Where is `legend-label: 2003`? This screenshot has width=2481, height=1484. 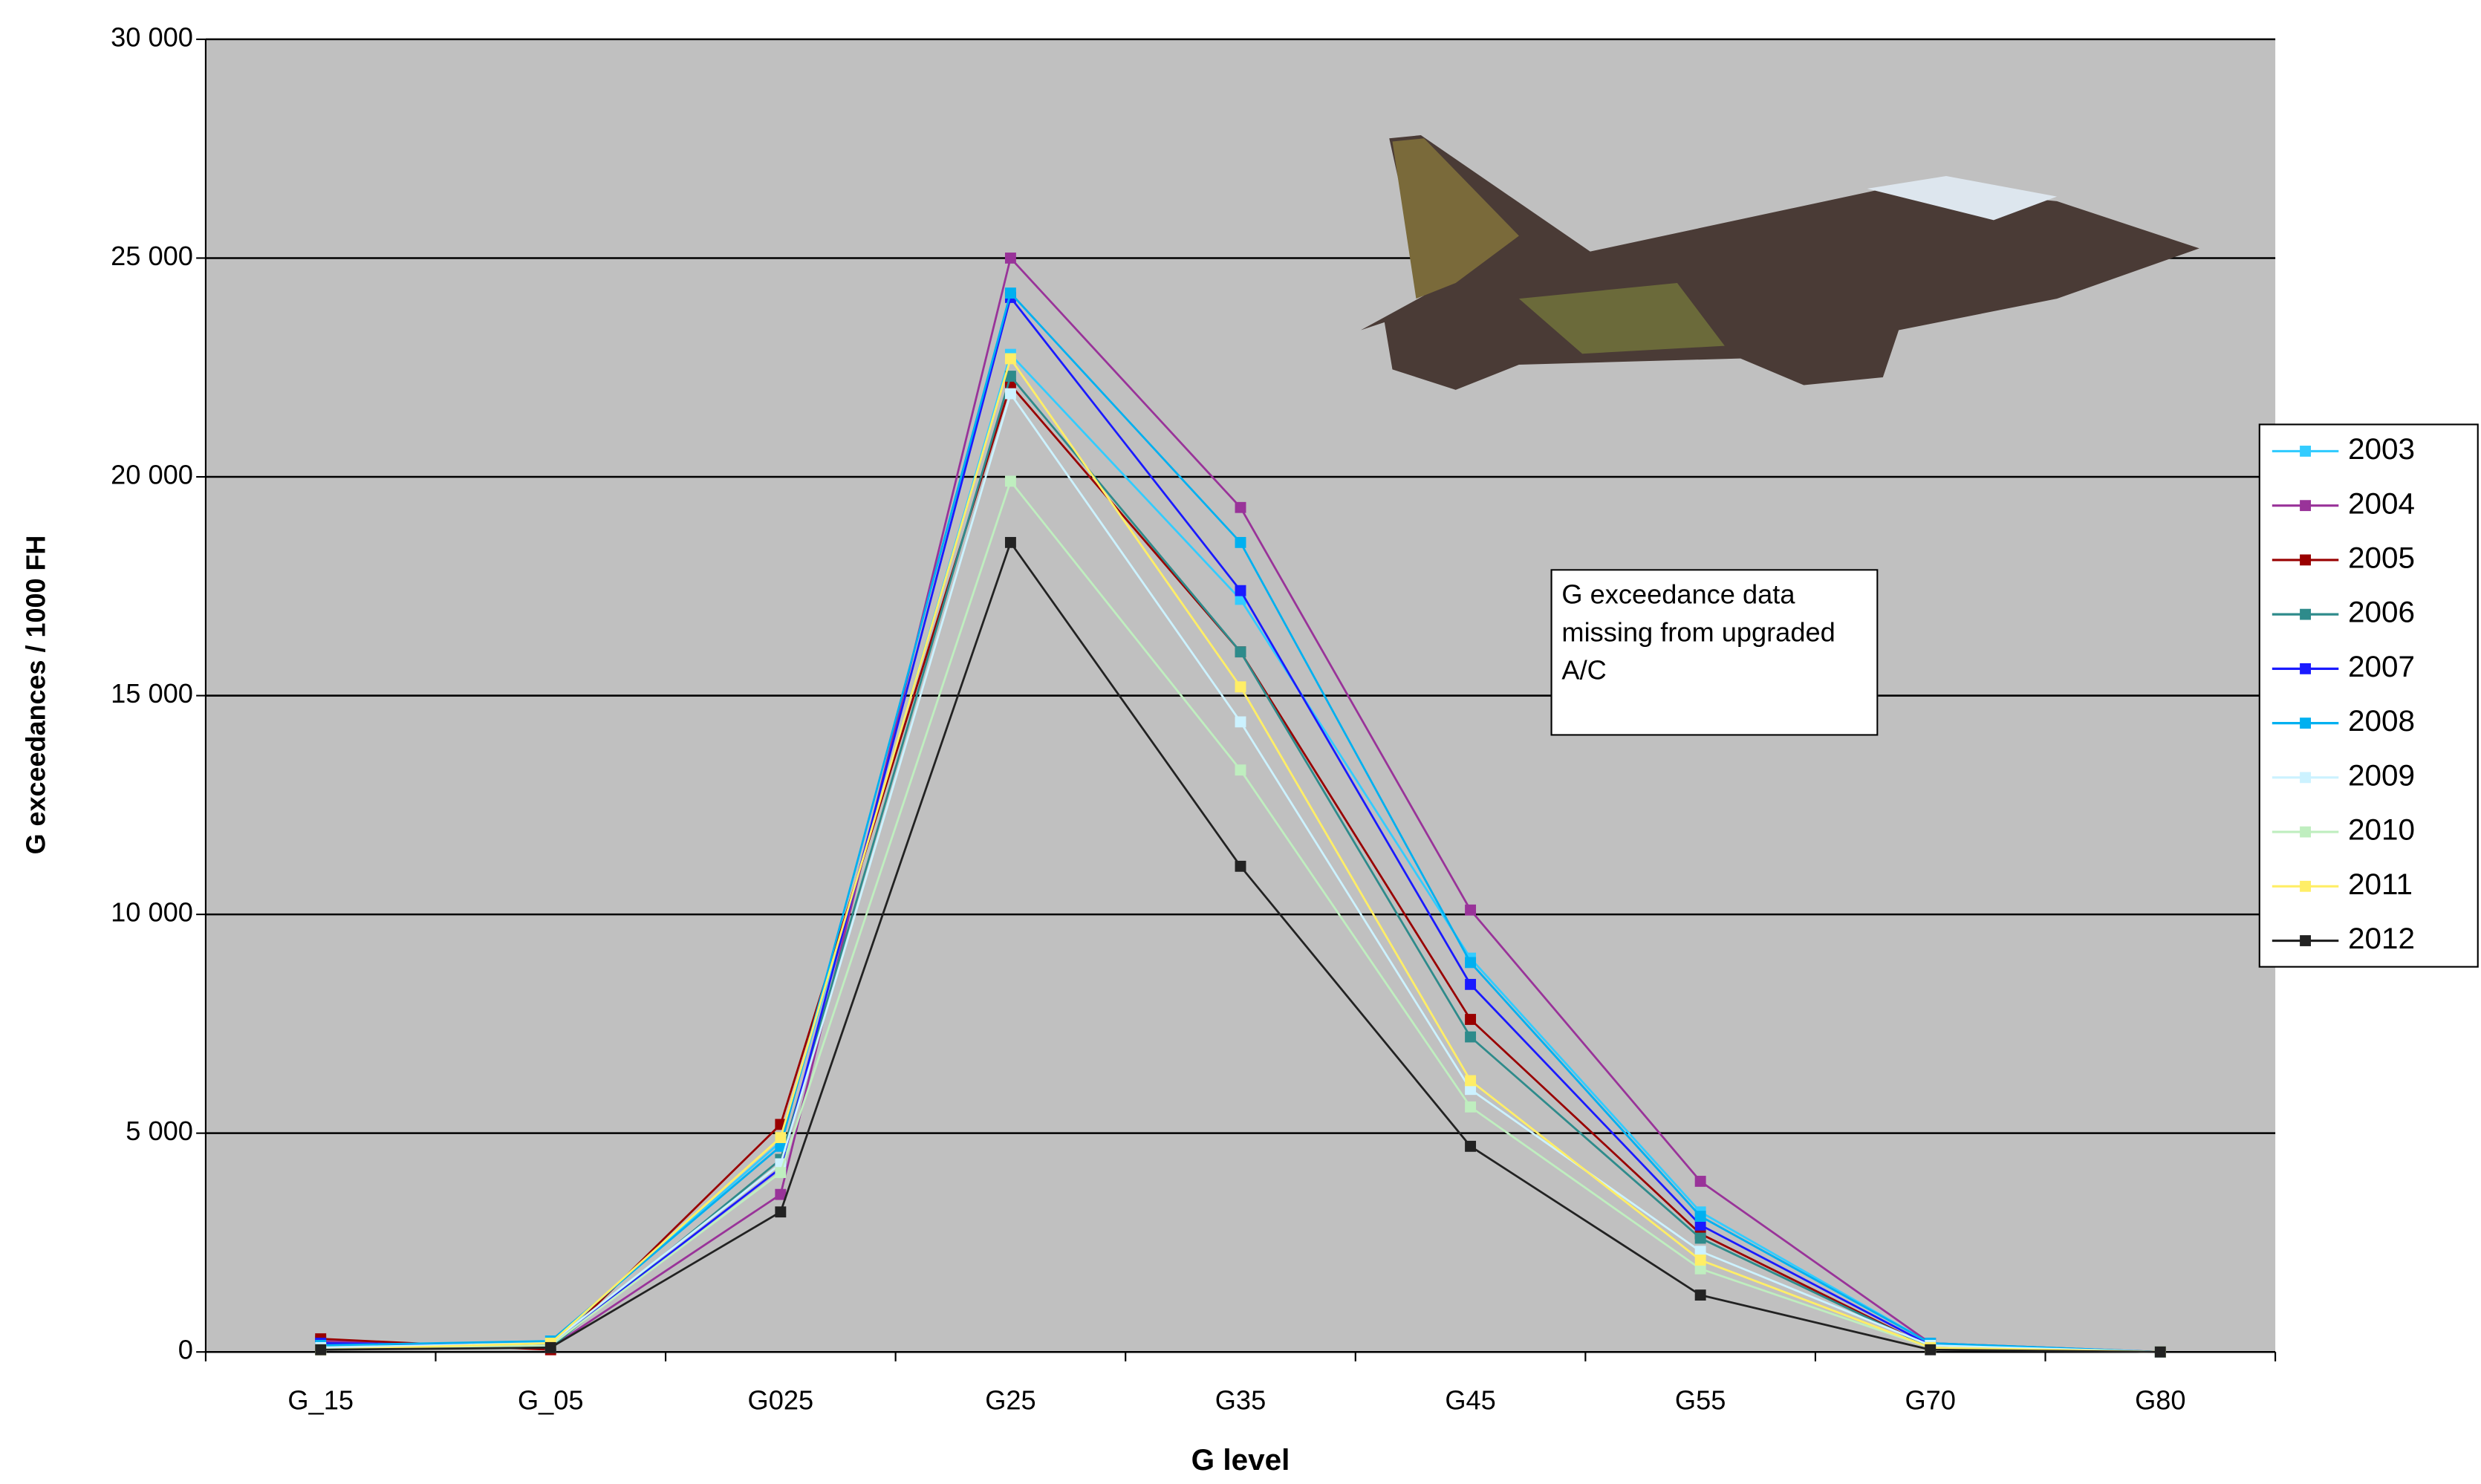 legend-label: 2003 is located at coordinates (2381, 449).